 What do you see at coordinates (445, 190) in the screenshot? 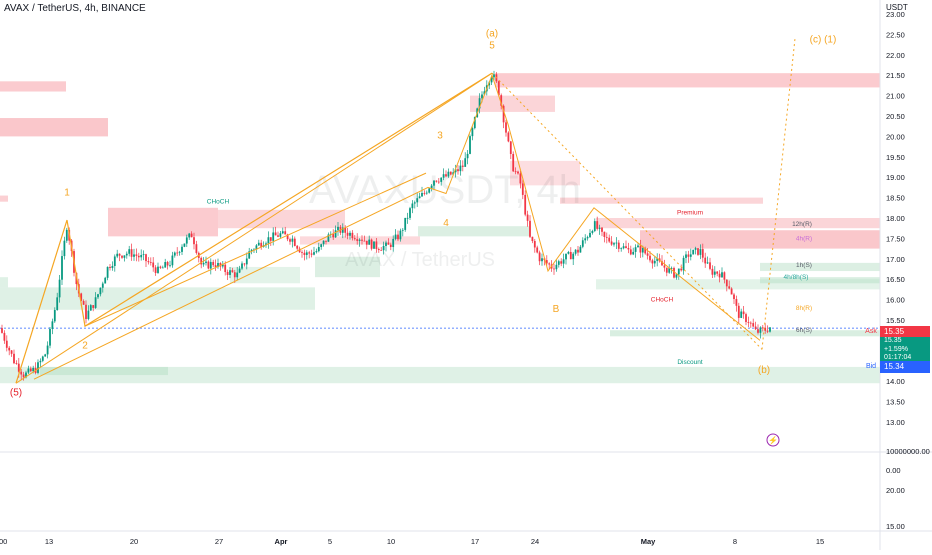
I see `watermark-symbol: AVAXUSDT, 4h` at bounding box center [445, 190].